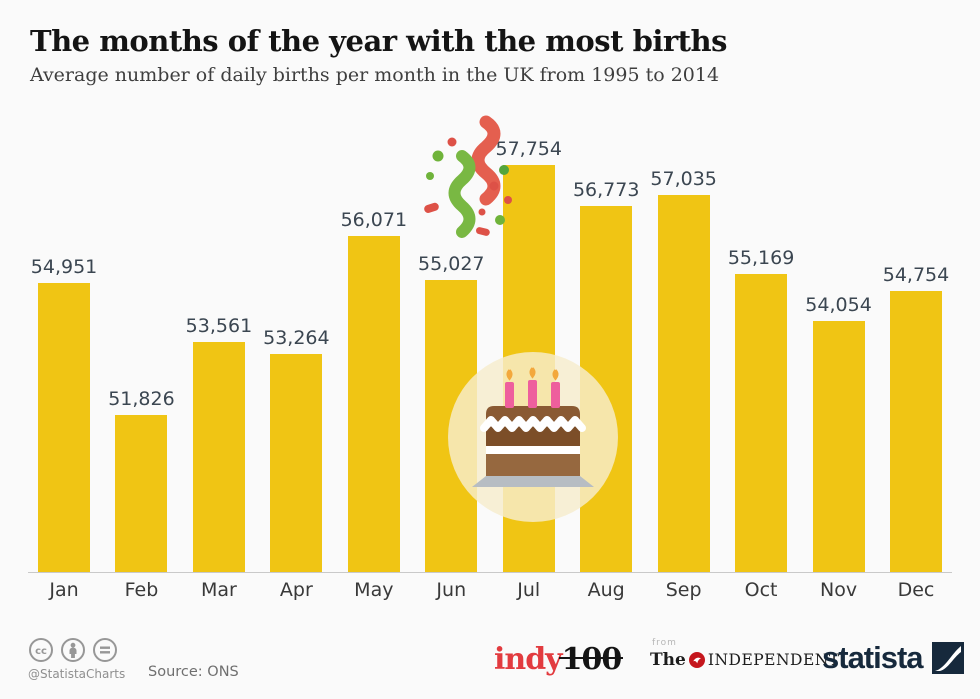  I want to click on x-axis-label: Jul, so click(529, 590).